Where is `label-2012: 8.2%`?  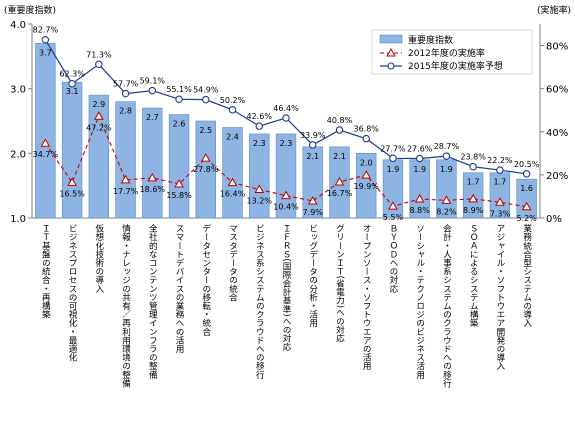 label-2012: 8.2% is located at coordinates (446, 211).